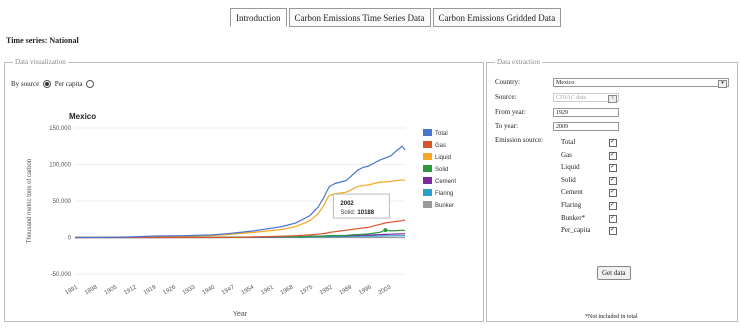  Describe the element at coordinates (568, 179) in the screenshot. I see `emission-source-label: Solid` at that location.